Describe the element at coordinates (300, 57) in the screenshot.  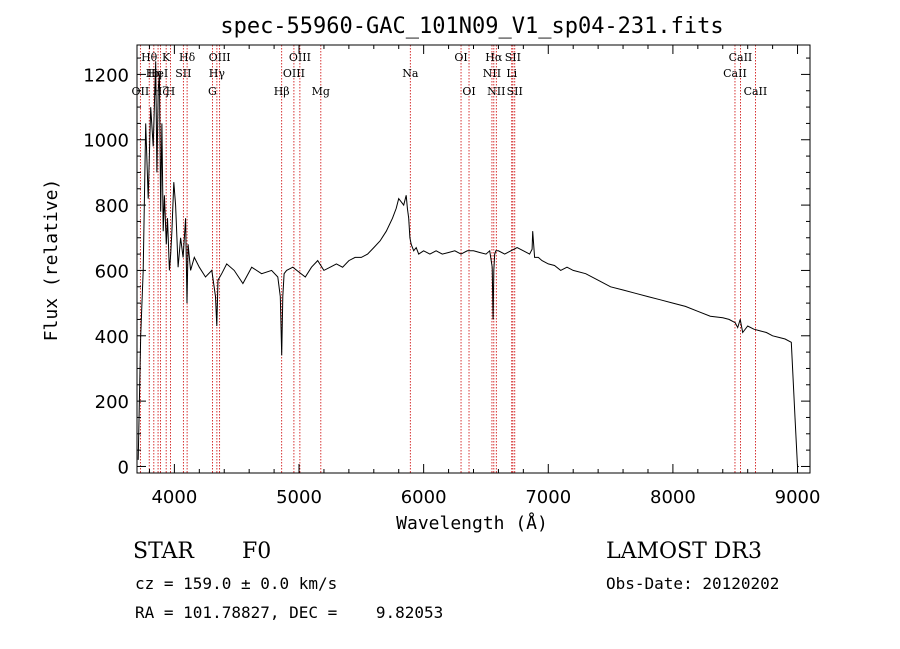
I see `line-label-14: OIII` at that location.